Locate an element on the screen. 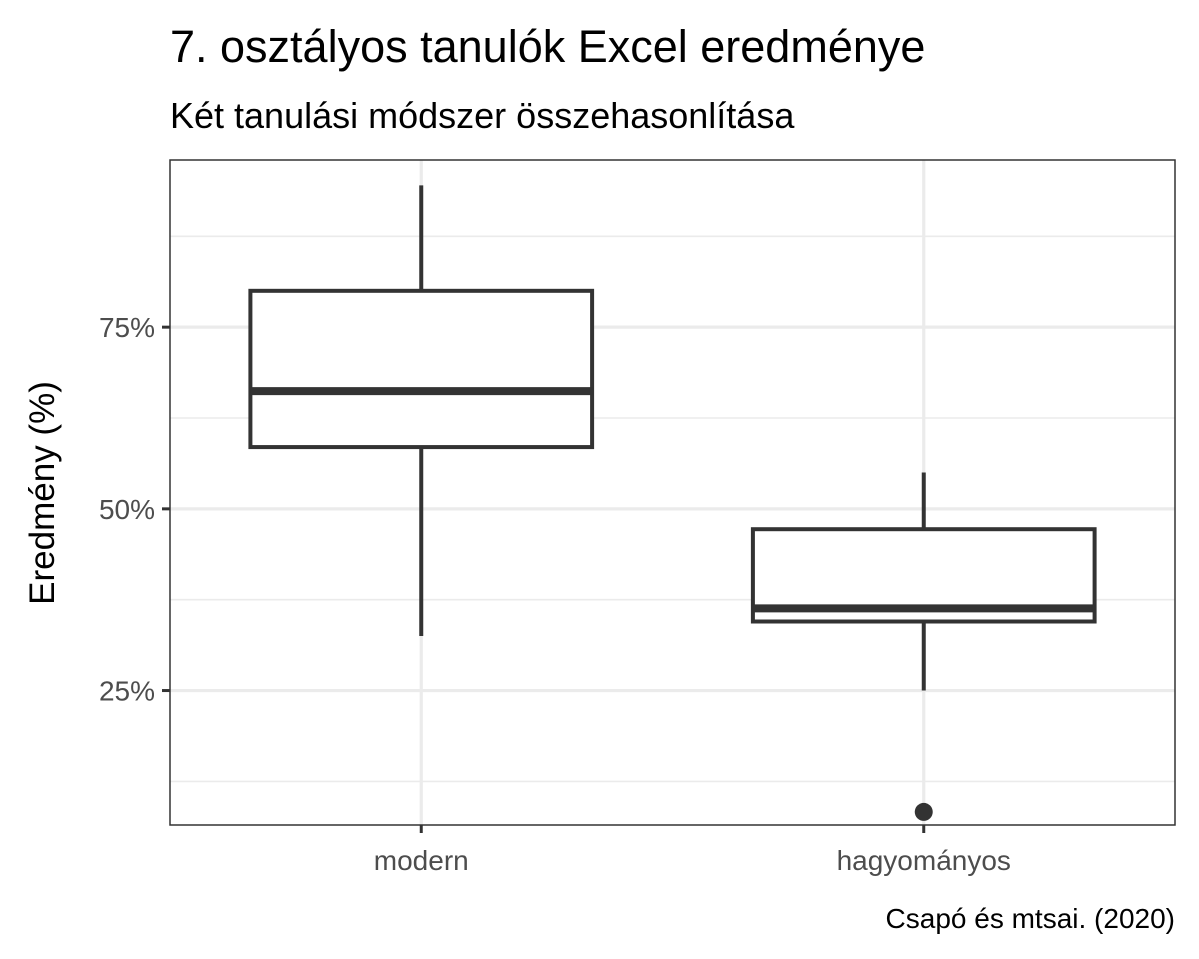  x-tick-label: modern is located at coordinates (421, 860).